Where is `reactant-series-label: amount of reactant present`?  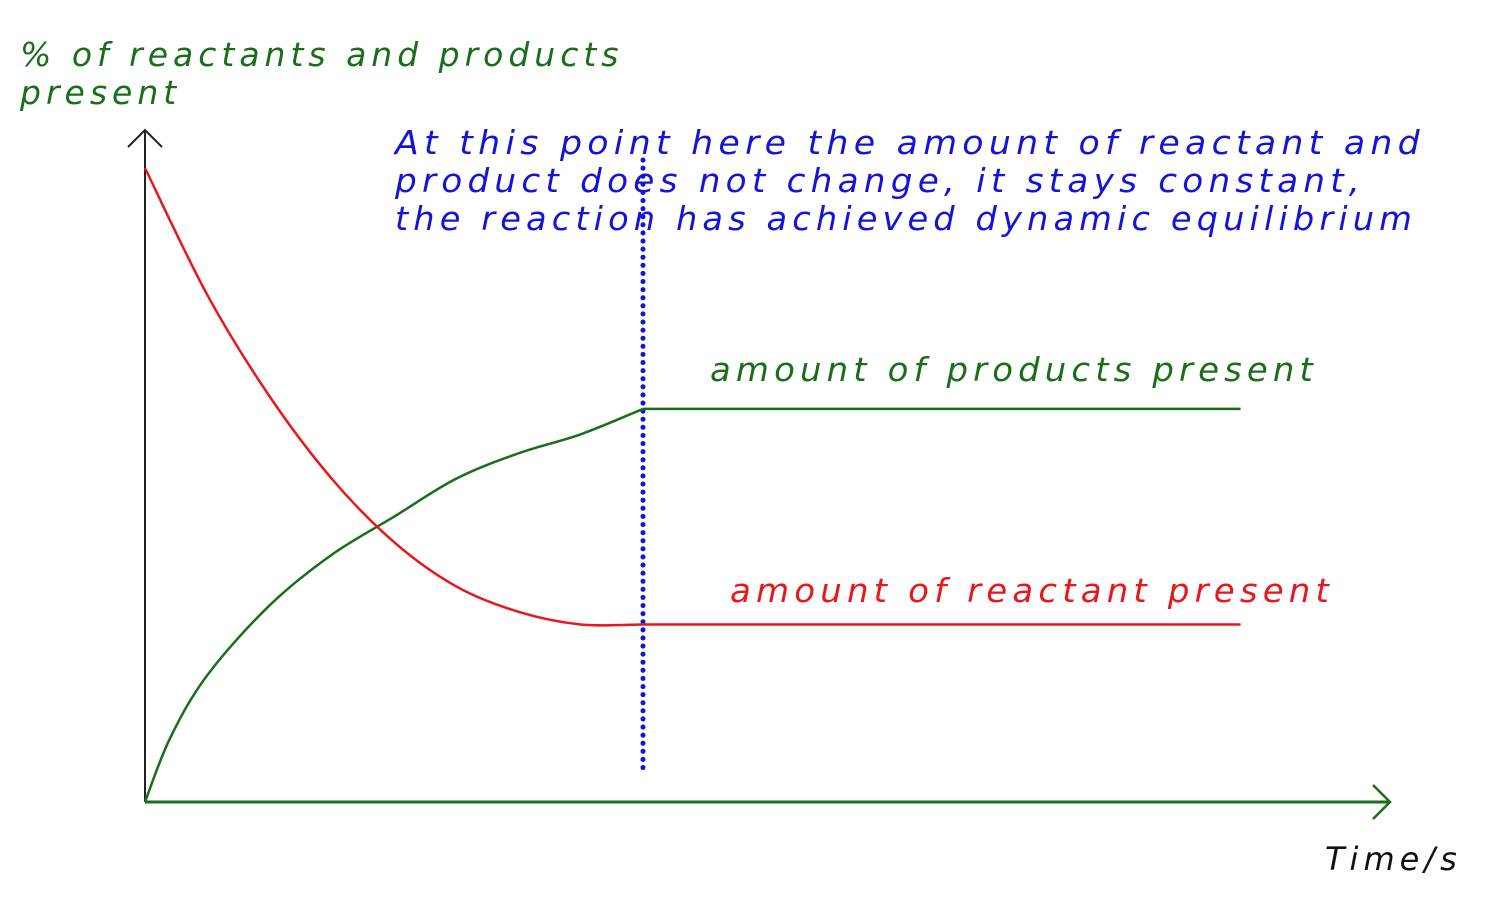 reactant-series-label: amount of reactant present is located at coordinates (1032, 590).